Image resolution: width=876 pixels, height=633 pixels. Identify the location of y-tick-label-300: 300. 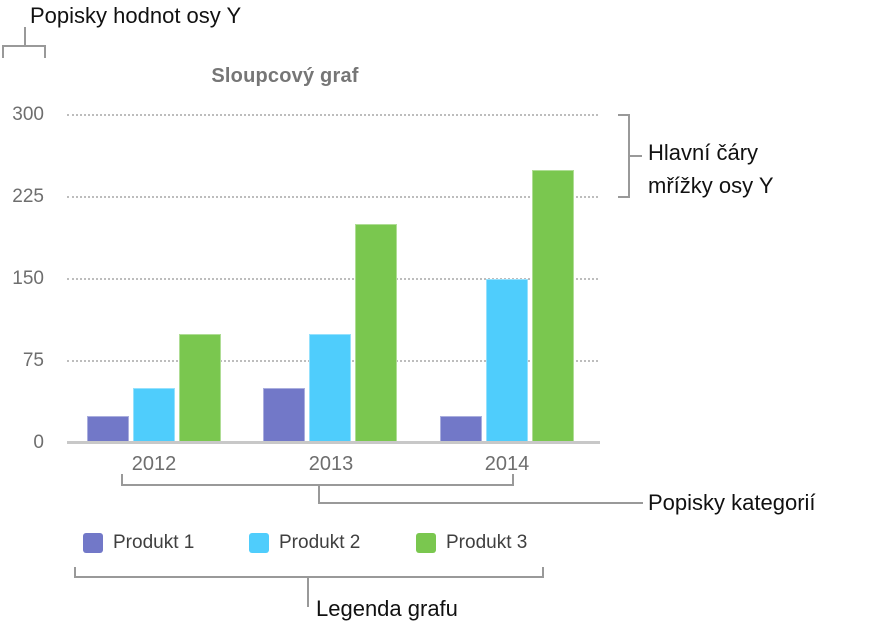
(28, 114).